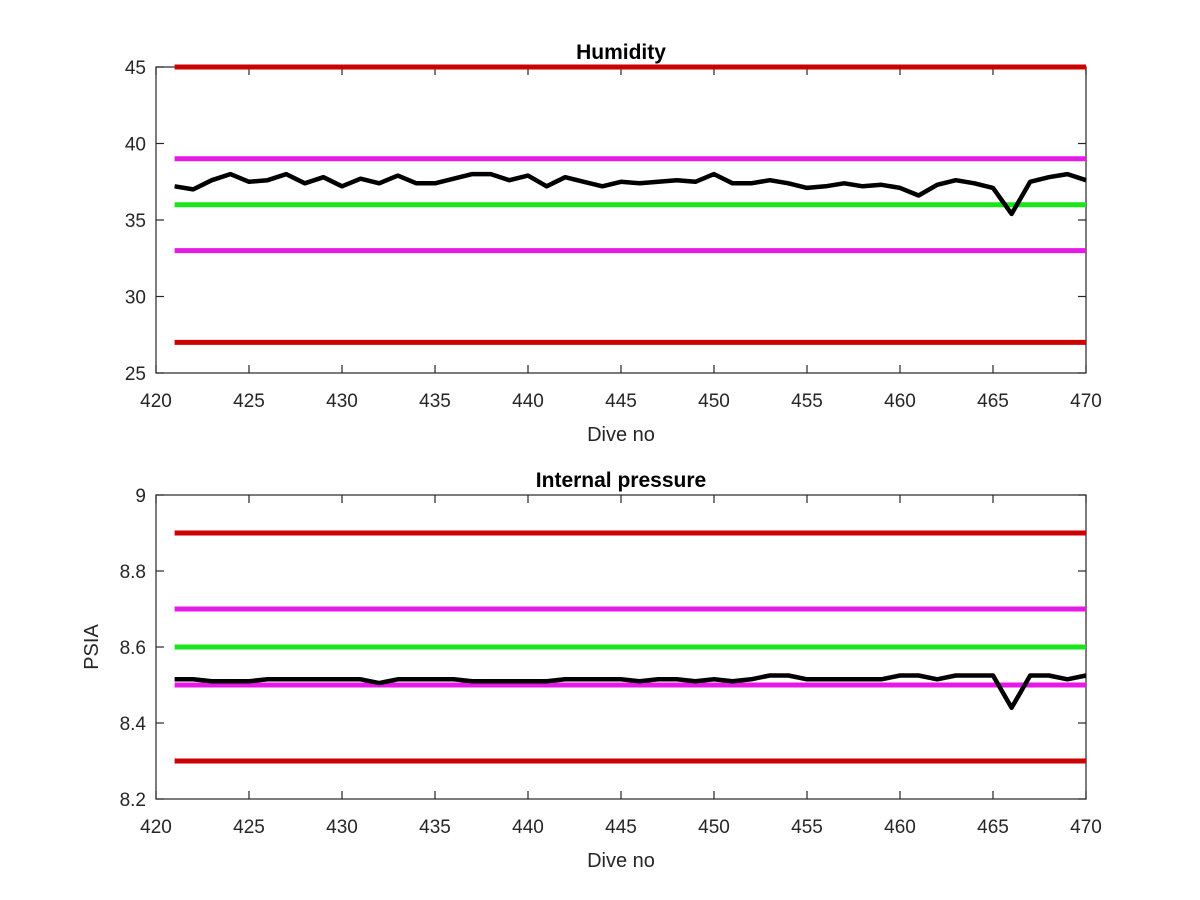 Image resolution: width=1200 pixels, height=900 pixels. What do you see at coordinates (133, 724) in the screenshot?
I see `y-tick-label: 8.4` at bounding box center [133, 724].